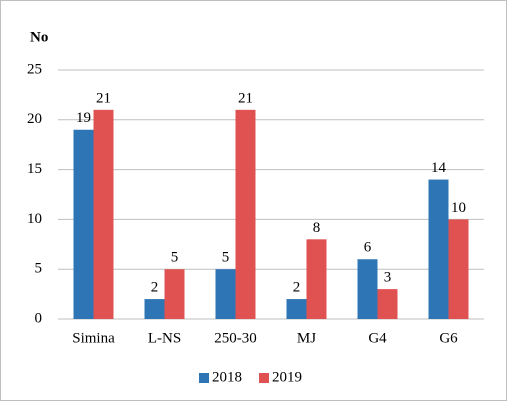  Describe the element at coordinates (439, 168) in the screenshot. I see `data-label: 14` at that location.